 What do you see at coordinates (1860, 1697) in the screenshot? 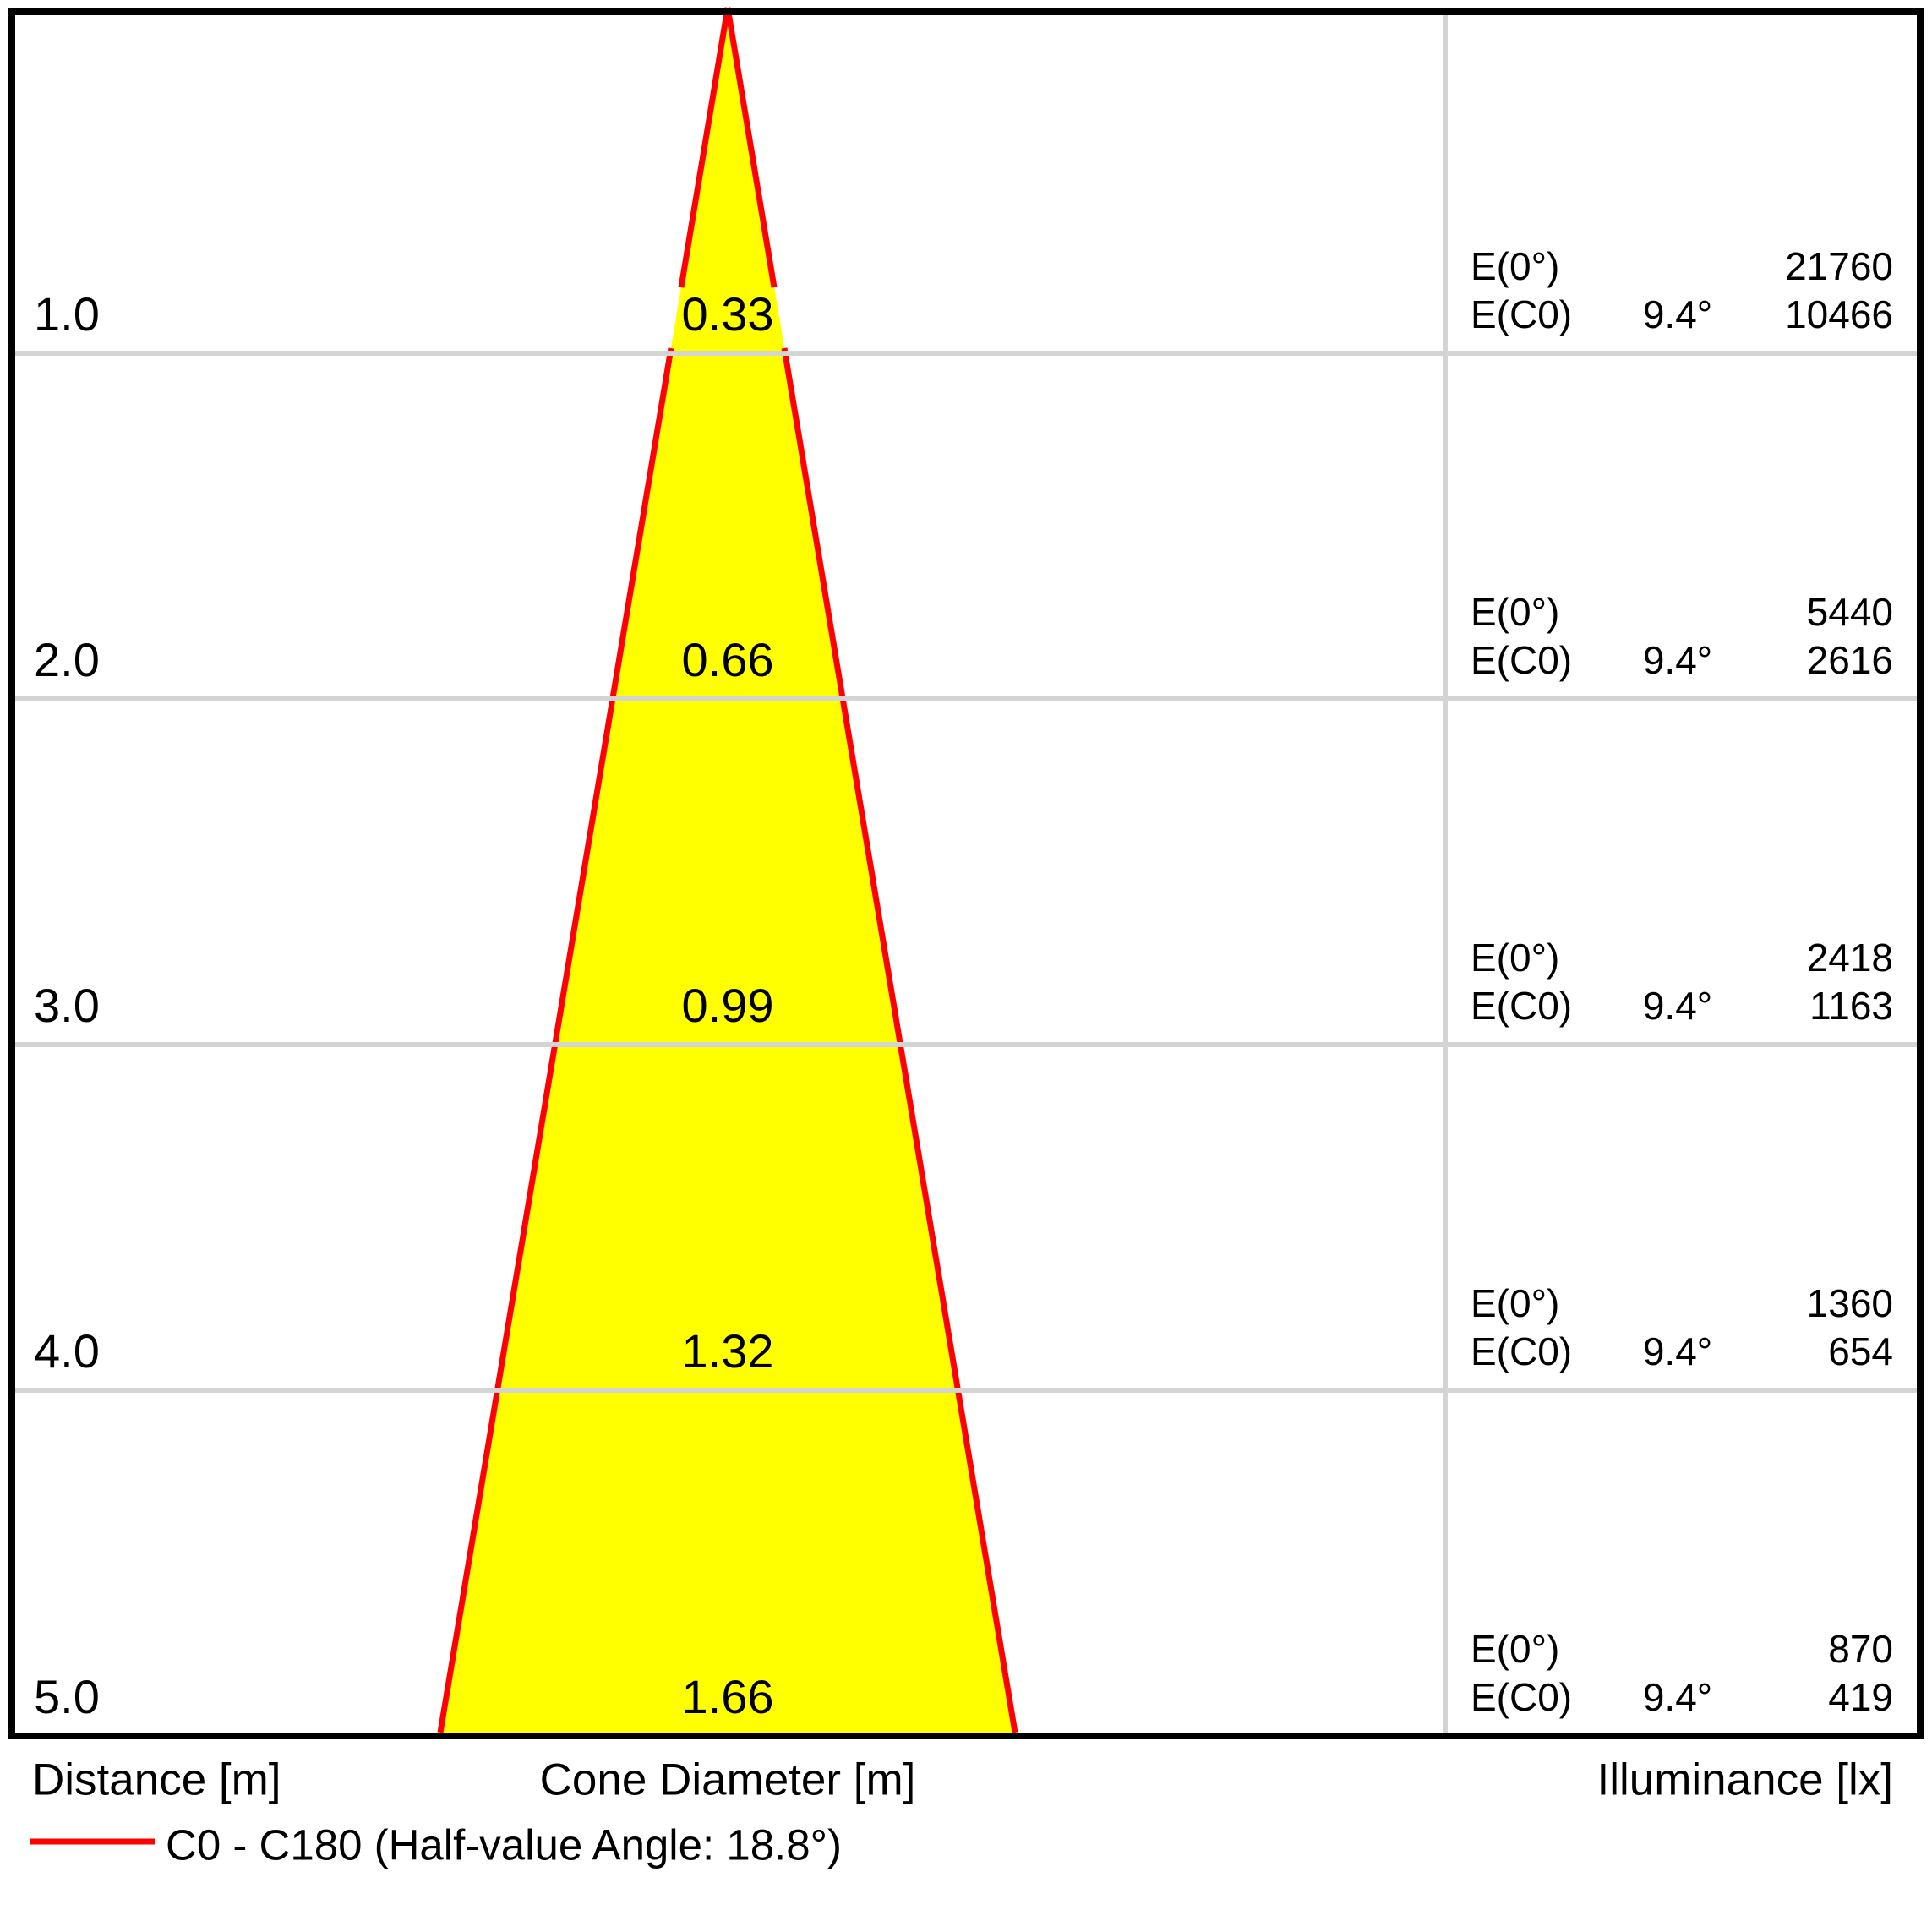
I see `ec0-value: 419` at bounding box center [1860, 1697].